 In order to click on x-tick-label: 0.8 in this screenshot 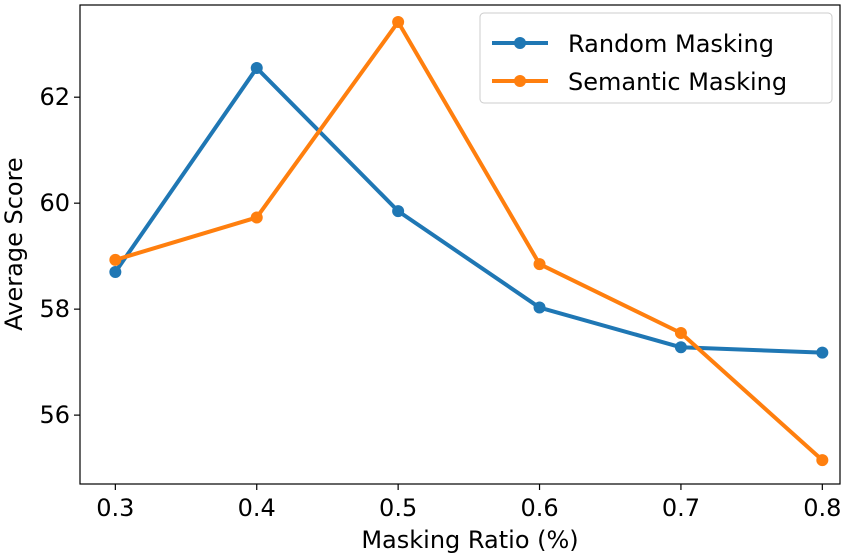, I will do `click(822, 508)`.